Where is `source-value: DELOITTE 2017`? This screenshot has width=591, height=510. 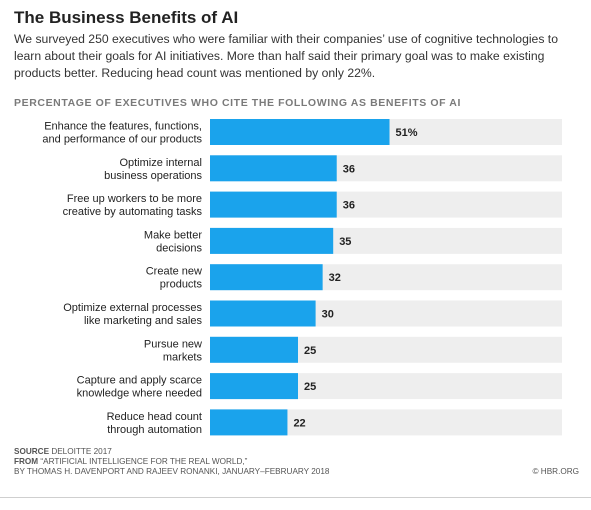 source-value: DELOITTE 2017 is located at coordinates (81, 451).